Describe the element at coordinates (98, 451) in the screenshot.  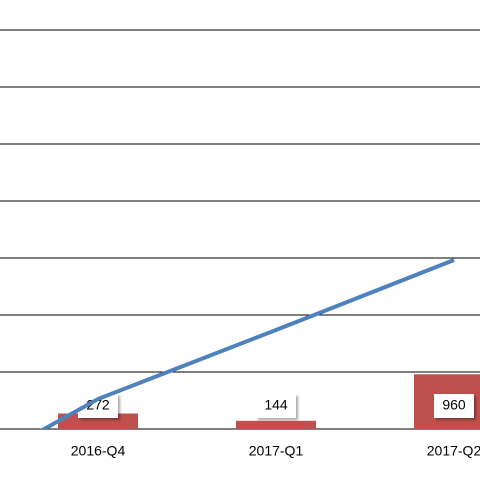
I see `x-tick-label: 2016-Q4` at that location.